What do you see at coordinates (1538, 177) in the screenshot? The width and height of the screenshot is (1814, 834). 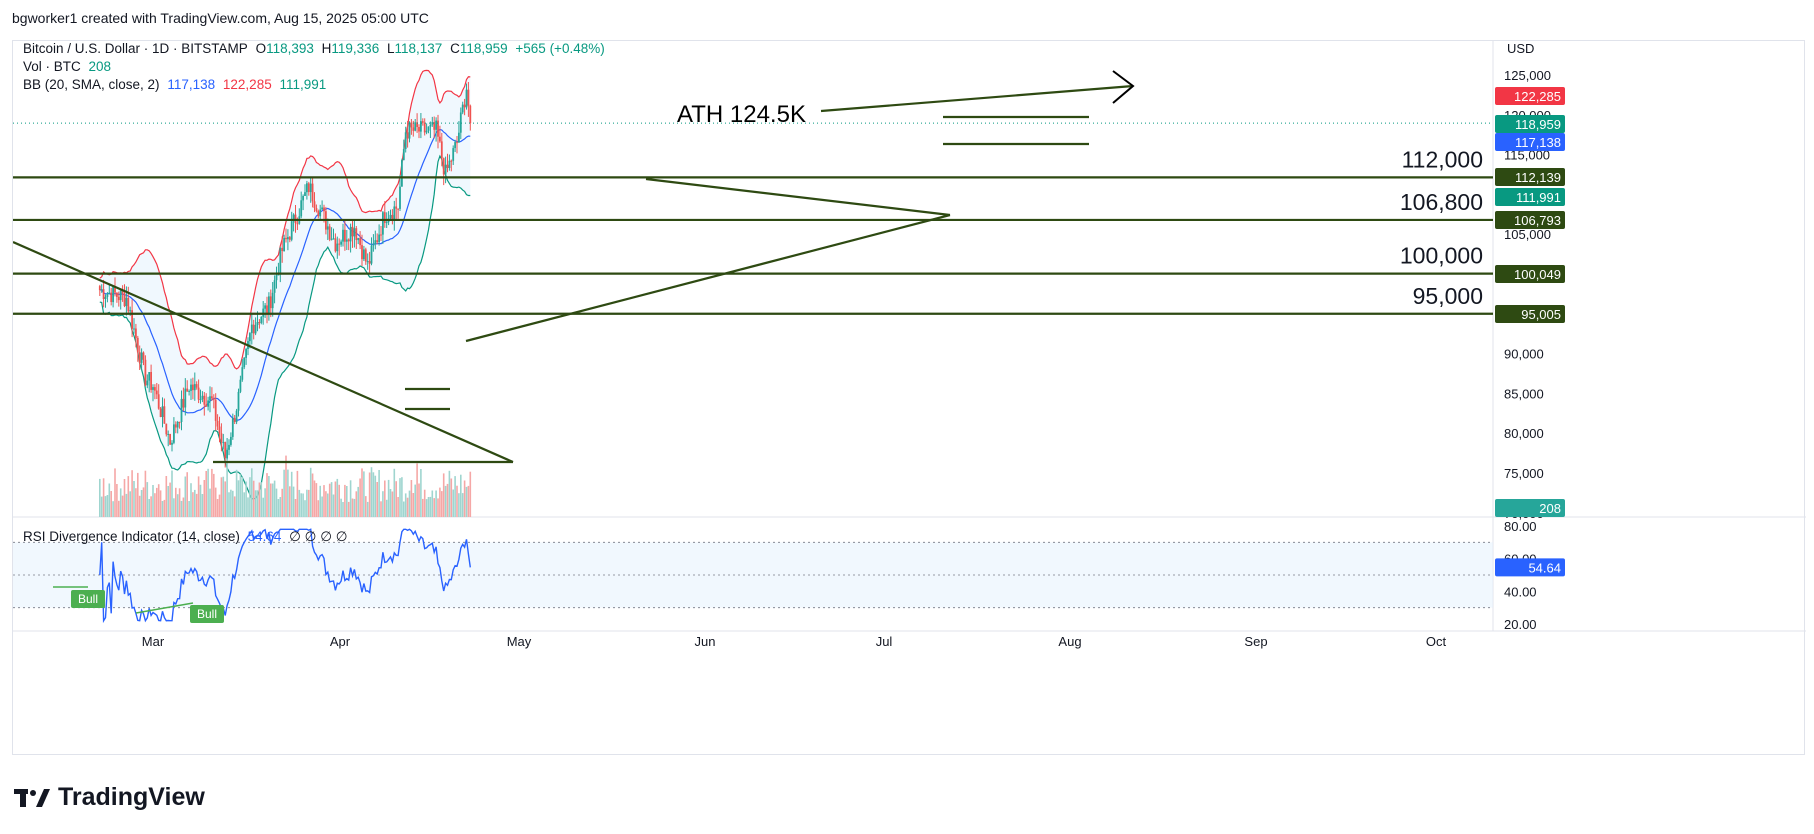 I see `price-badge: 112,139` at bounding box center [1538, 177].